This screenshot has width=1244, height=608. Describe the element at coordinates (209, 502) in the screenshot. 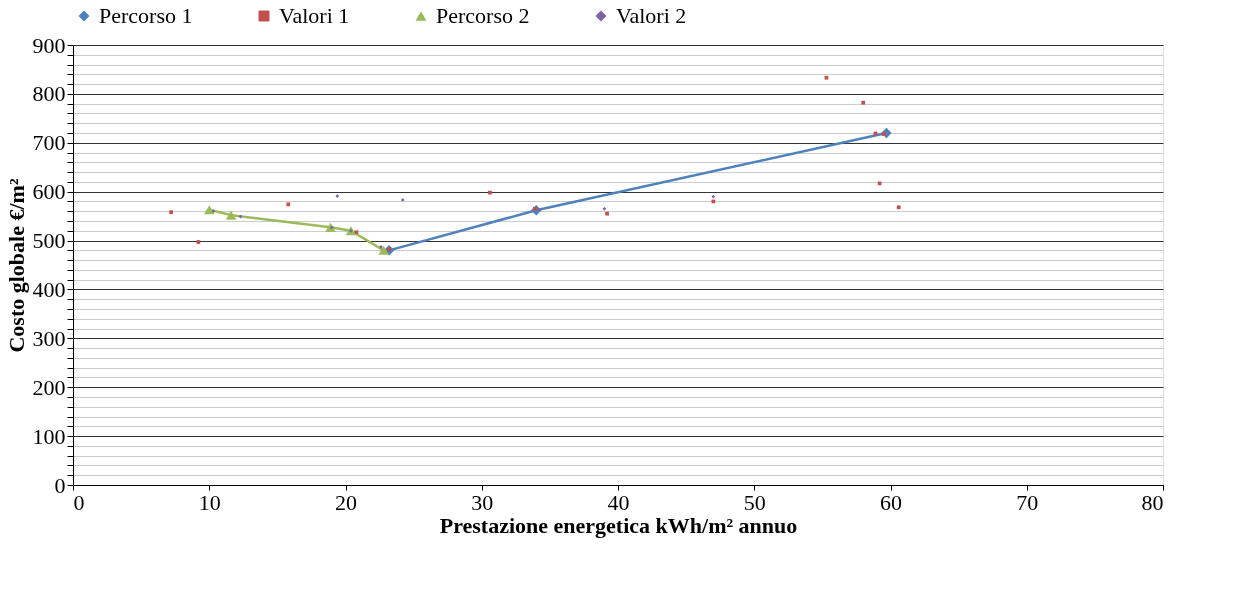

I see `x-tick-label: 10` at that location.